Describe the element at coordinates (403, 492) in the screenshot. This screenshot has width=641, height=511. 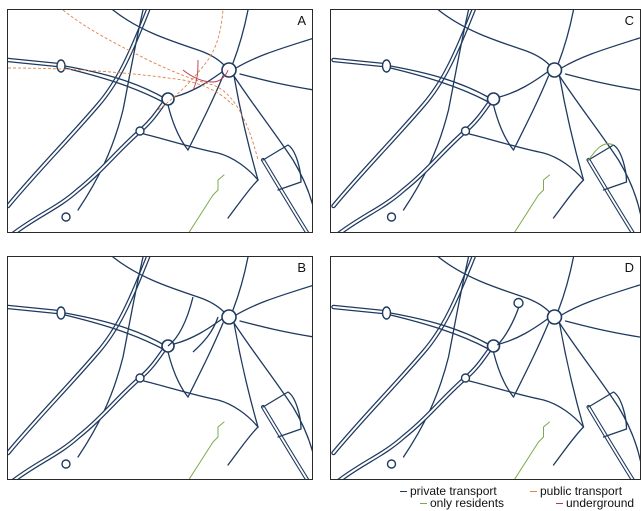
I see `private-transport-swatch` at that location.